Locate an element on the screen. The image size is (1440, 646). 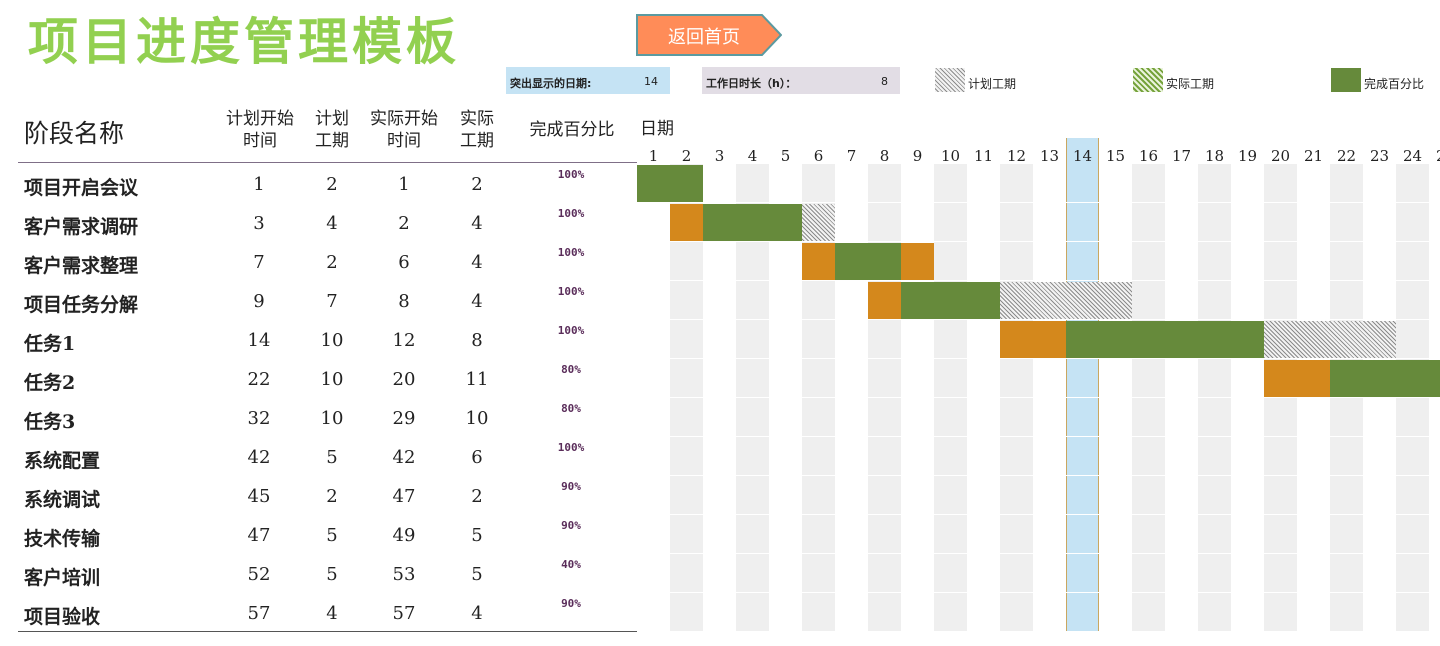
task-name: 客户需求整理 is located at coordinates (81, 266).